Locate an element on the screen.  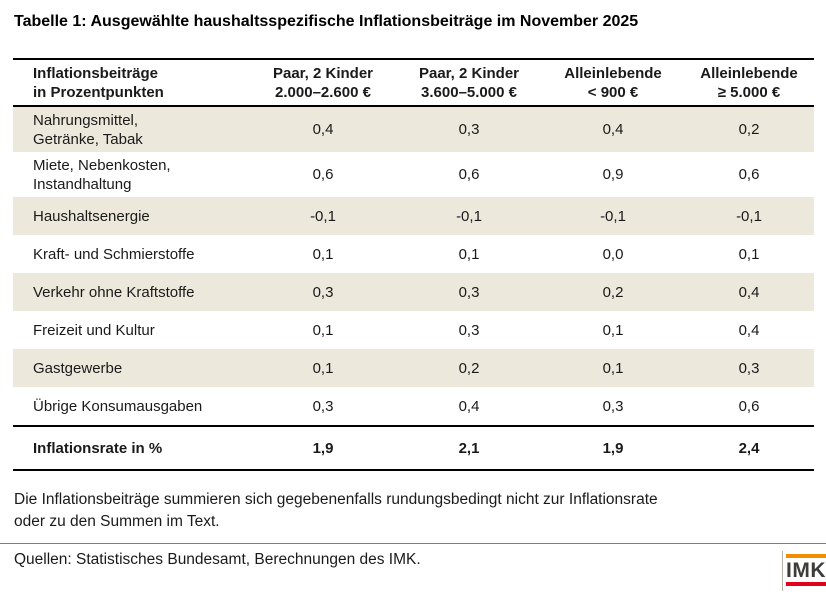
column-header-couple-high: Paar, 2 Kinder 3.600–5.000 € is located at coordinates (469, 83).